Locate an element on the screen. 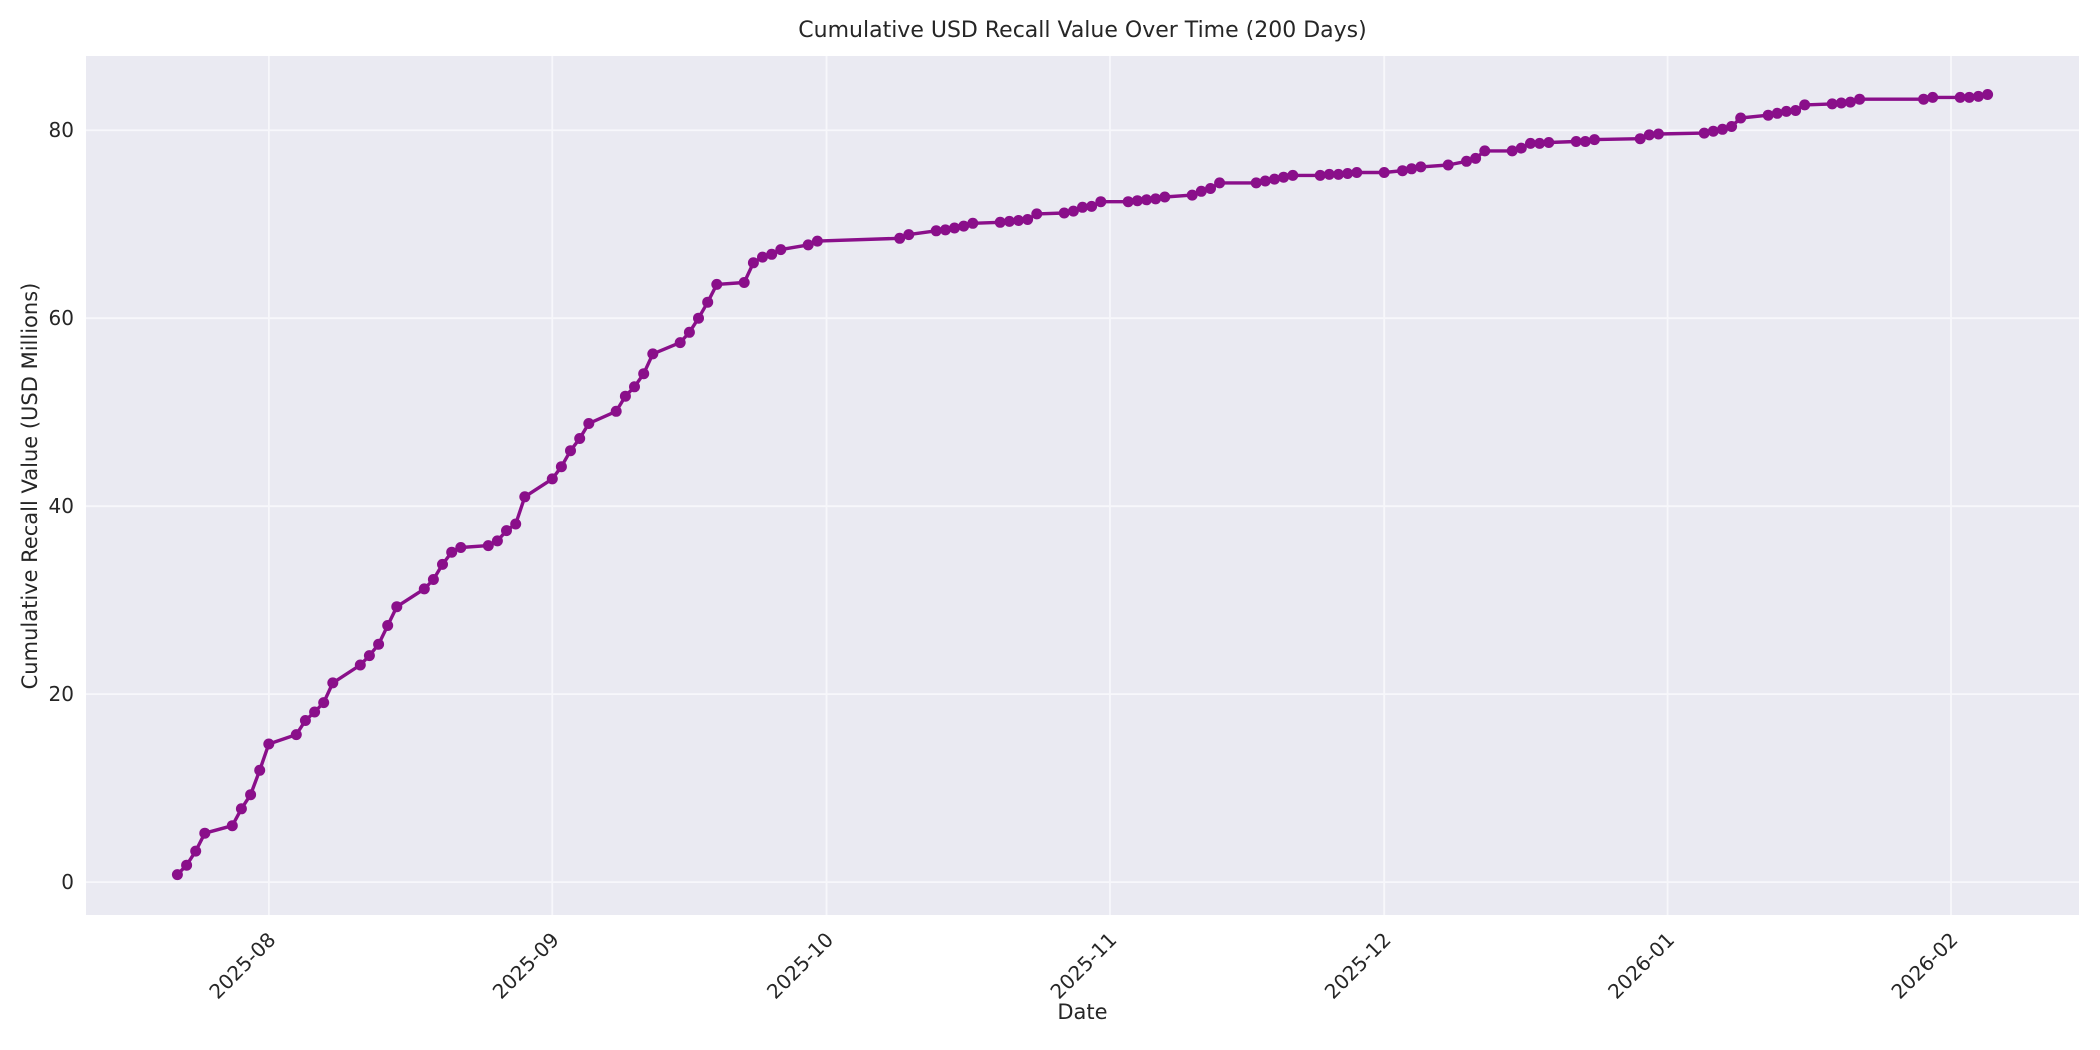  x-tick-label: 2026-01 is located at coordinates (1641, 966).